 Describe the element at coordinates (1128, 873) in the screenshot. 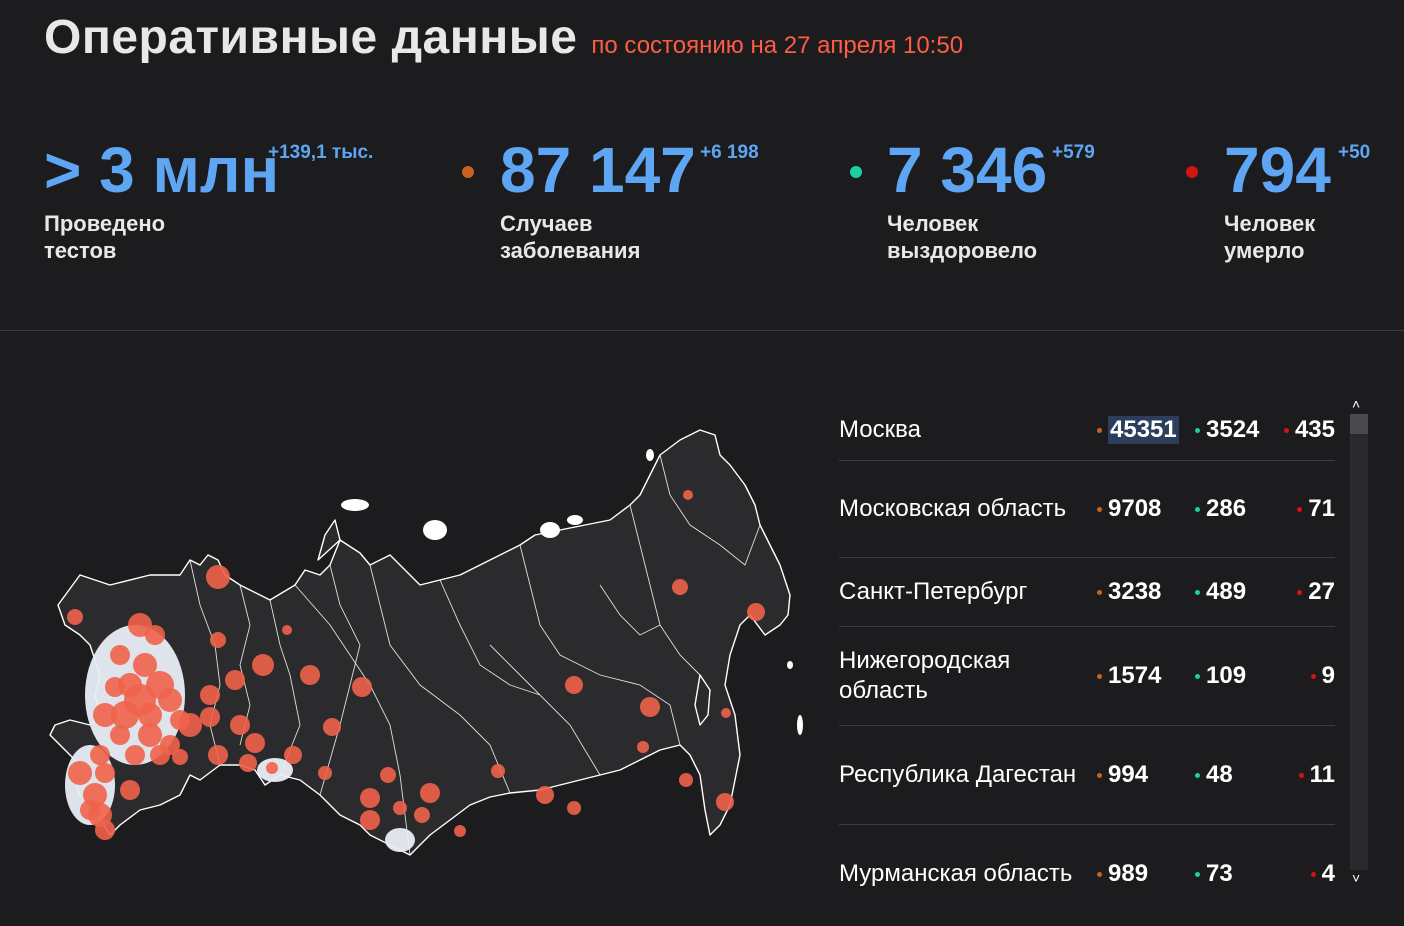

I see `region-cases-value: 989` at that location.